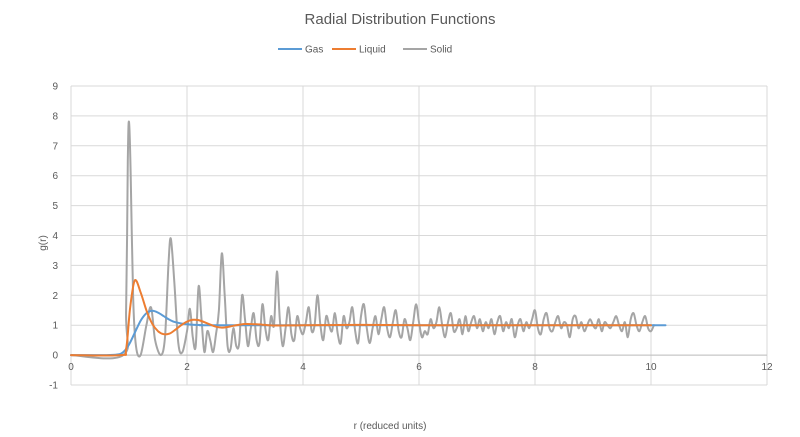 This screenshot has height=437, width=800. I want to click on y-tick-label: 1, so click(55, 326).